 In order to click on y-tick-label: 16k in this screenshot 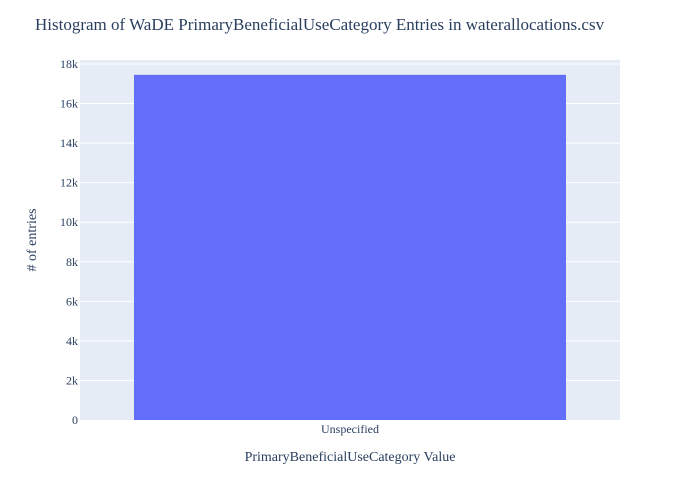, I will do `click(69, 104)`.